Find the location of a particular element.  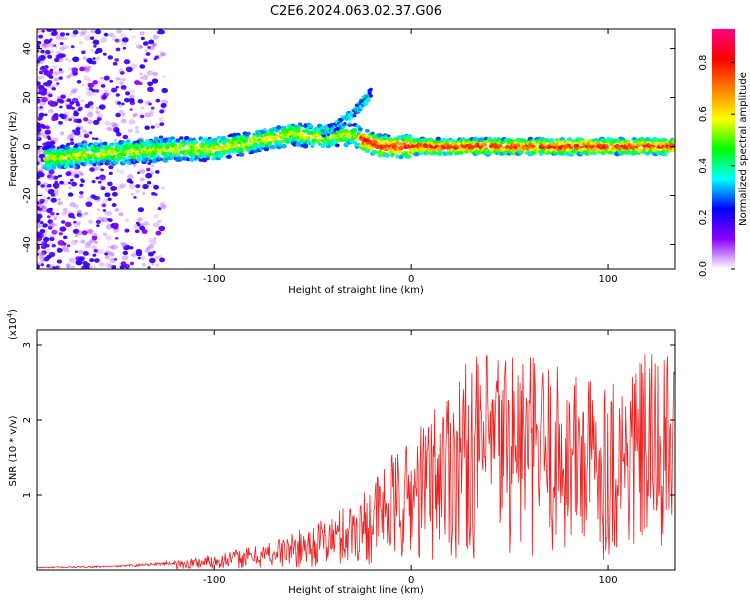

colorbar-tick-label: 0.4 is located at coordinates (703, 166).